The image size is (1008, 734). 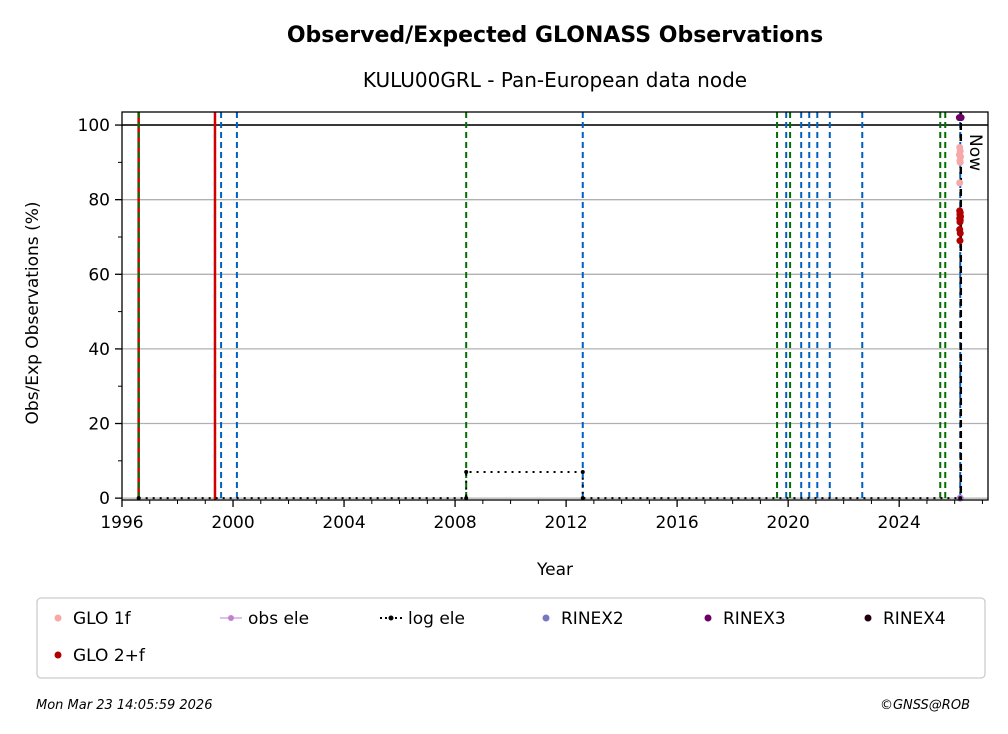 What do you see at coordinates (121, 523) in the screenshot?
I see `x-tick-label: 1996` at bounding box center [121, 523].